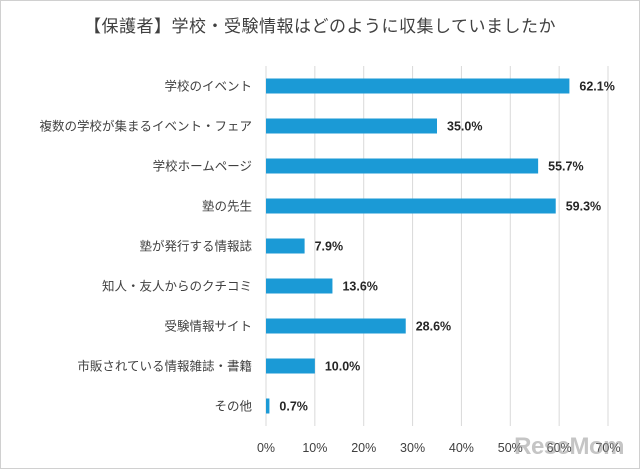  I want to click on x-tick-label: 0%, so click(266, 448).